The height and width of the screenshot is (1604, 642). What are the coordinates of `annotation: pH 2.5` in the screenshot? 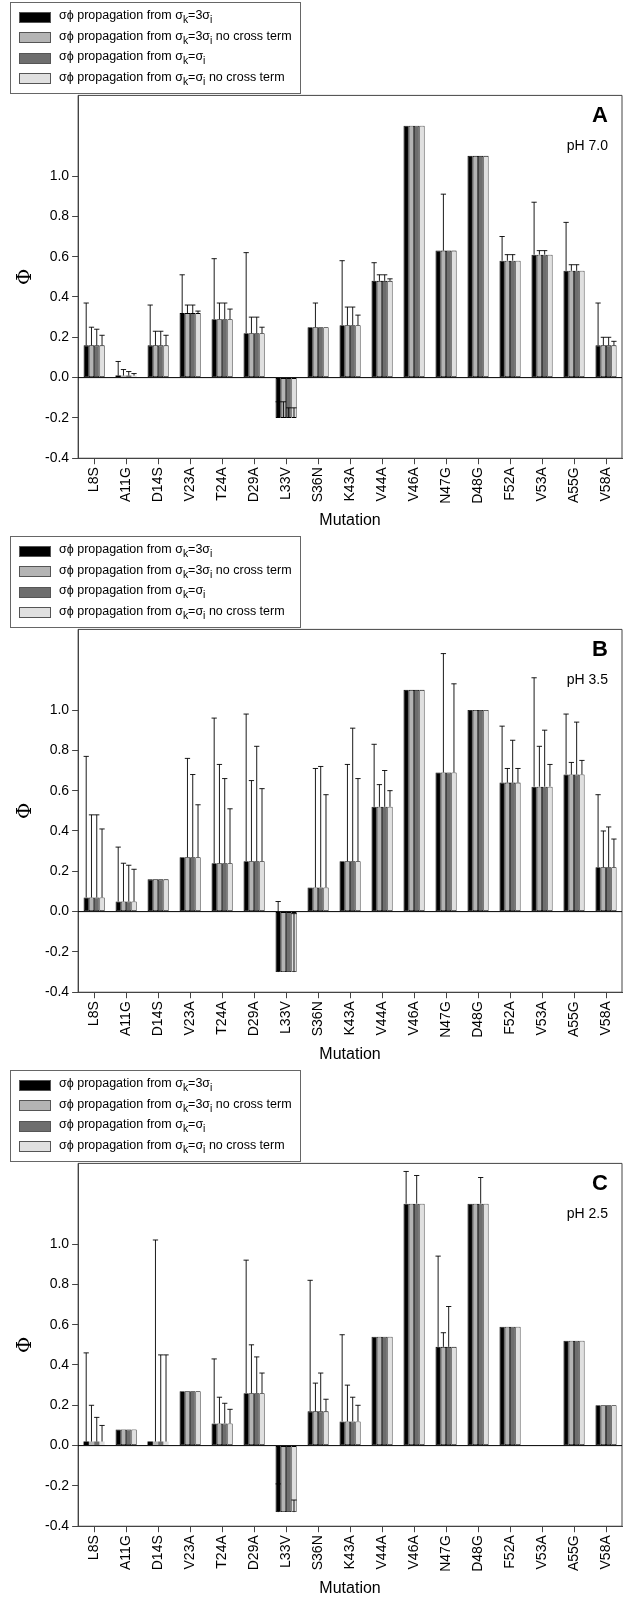 It's located at (587, 1213).